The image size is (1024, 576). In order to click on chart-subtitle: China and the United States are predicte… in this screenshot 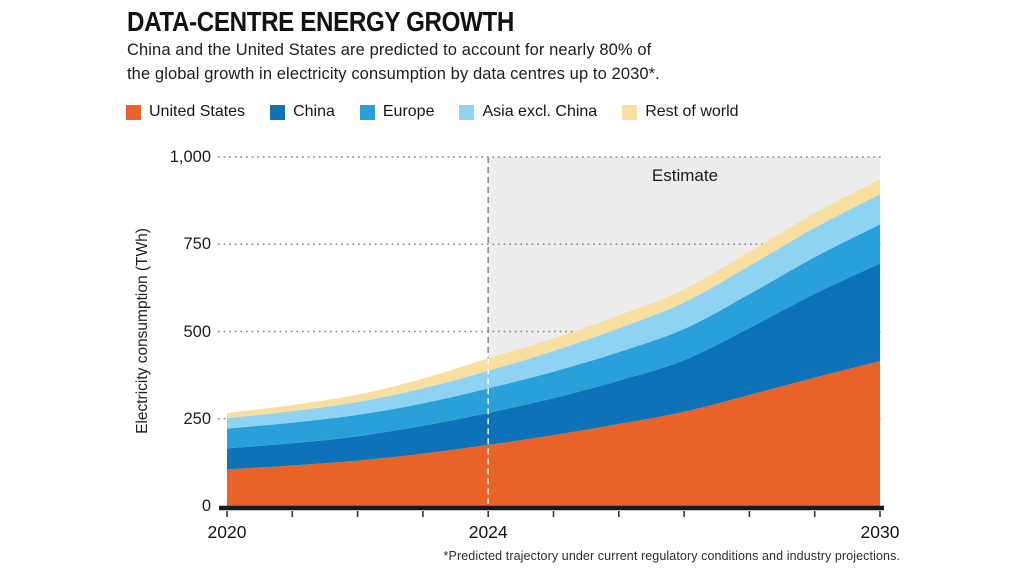, I will do `click(393, 62)`.